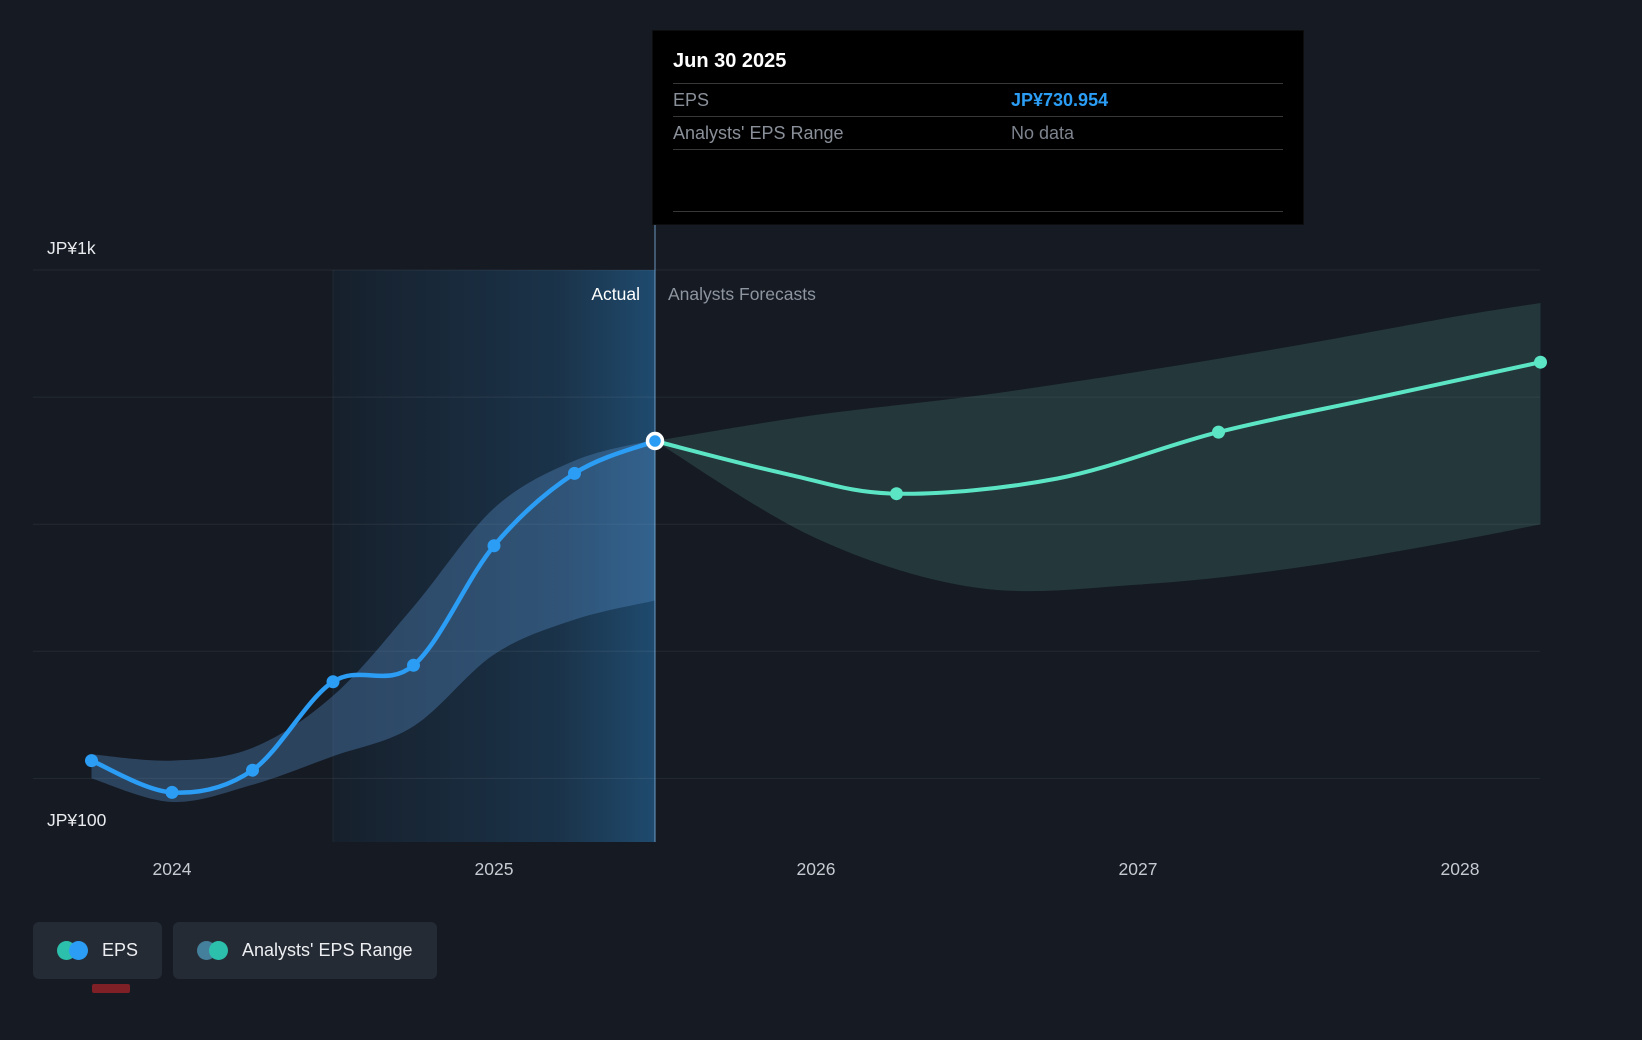  Describe the element at coordinates (1043, 132) in the screenshot. I see `tooltip-eps-range-value: No data` at that location.